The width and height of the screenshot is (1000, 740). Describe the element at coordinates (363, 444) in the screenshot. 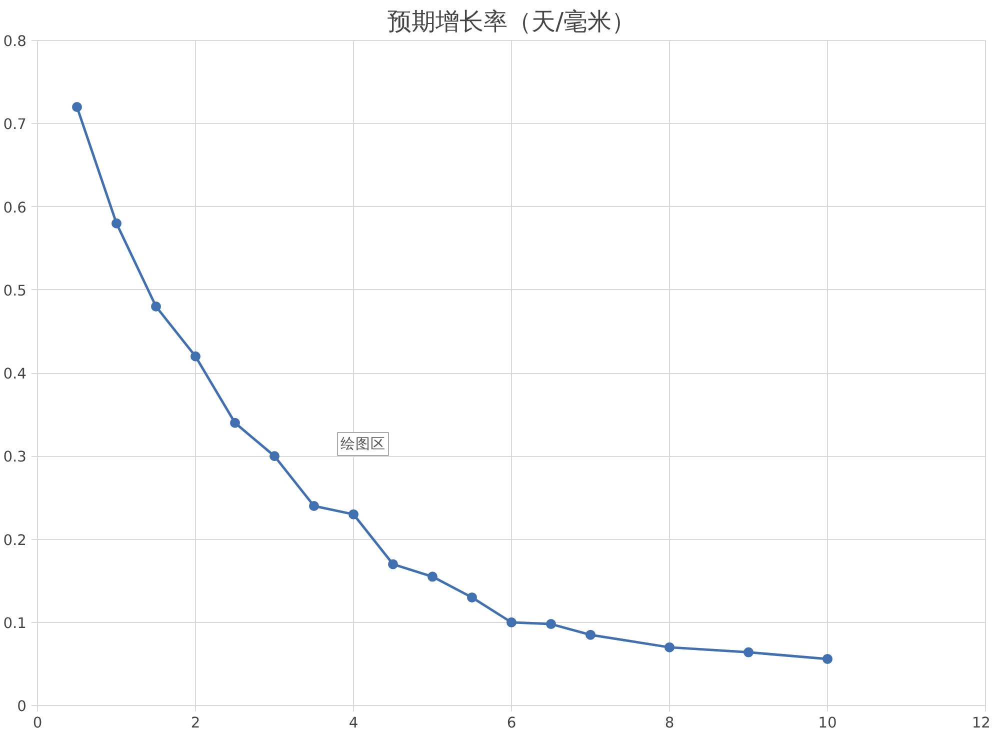

I see `annotation: 绘图区` at that location.